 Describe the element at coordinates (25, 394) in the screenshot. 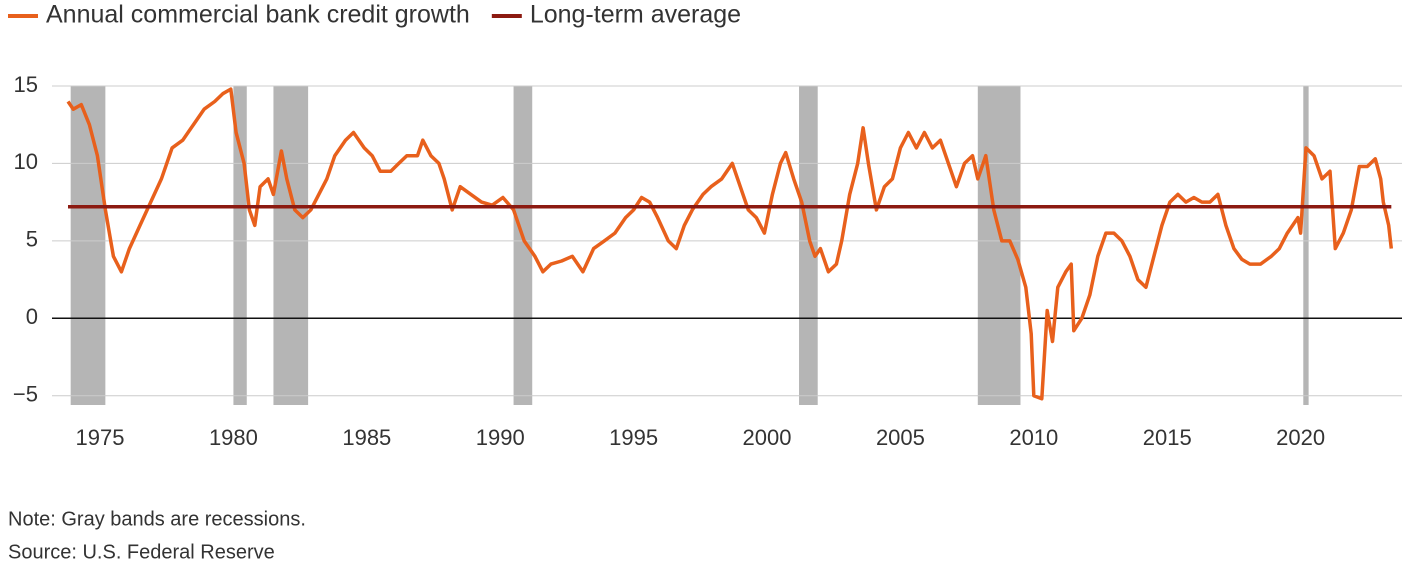

I see `y-tick-label: −5` at that location.